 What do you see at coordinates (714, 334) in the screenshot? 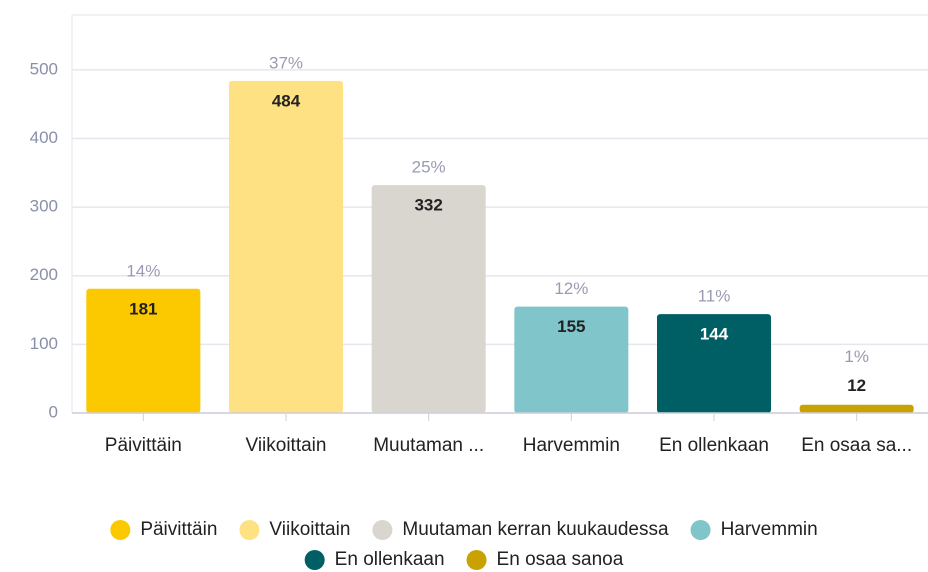
I see `value-label: 144` at bounding box center [714, 334].